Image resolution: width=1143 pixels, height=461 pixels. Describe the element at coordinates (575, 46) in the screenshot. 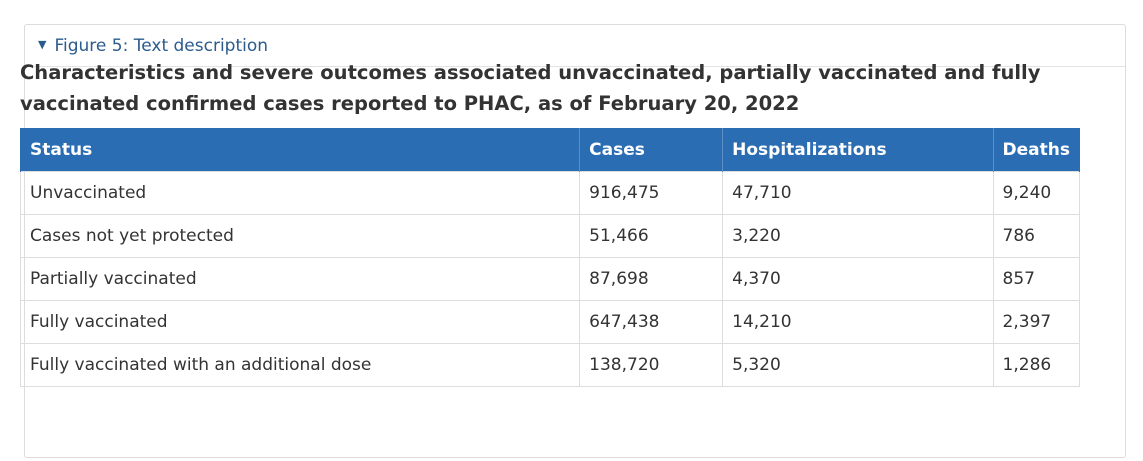

I see `details-summary-toggle: ▼ Figure 5: Text description` at that location.